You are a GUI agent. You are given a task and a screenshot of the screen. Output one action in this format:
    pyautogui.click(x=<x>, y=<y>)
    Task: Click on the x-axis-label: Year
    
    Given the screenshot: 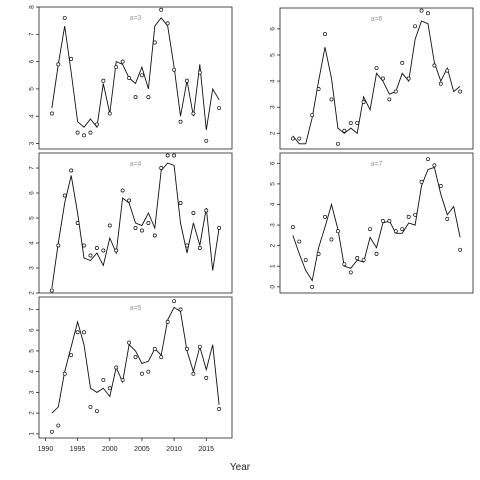 What is the action you would take?
    pyautogui.click(x=240, y=467)
    